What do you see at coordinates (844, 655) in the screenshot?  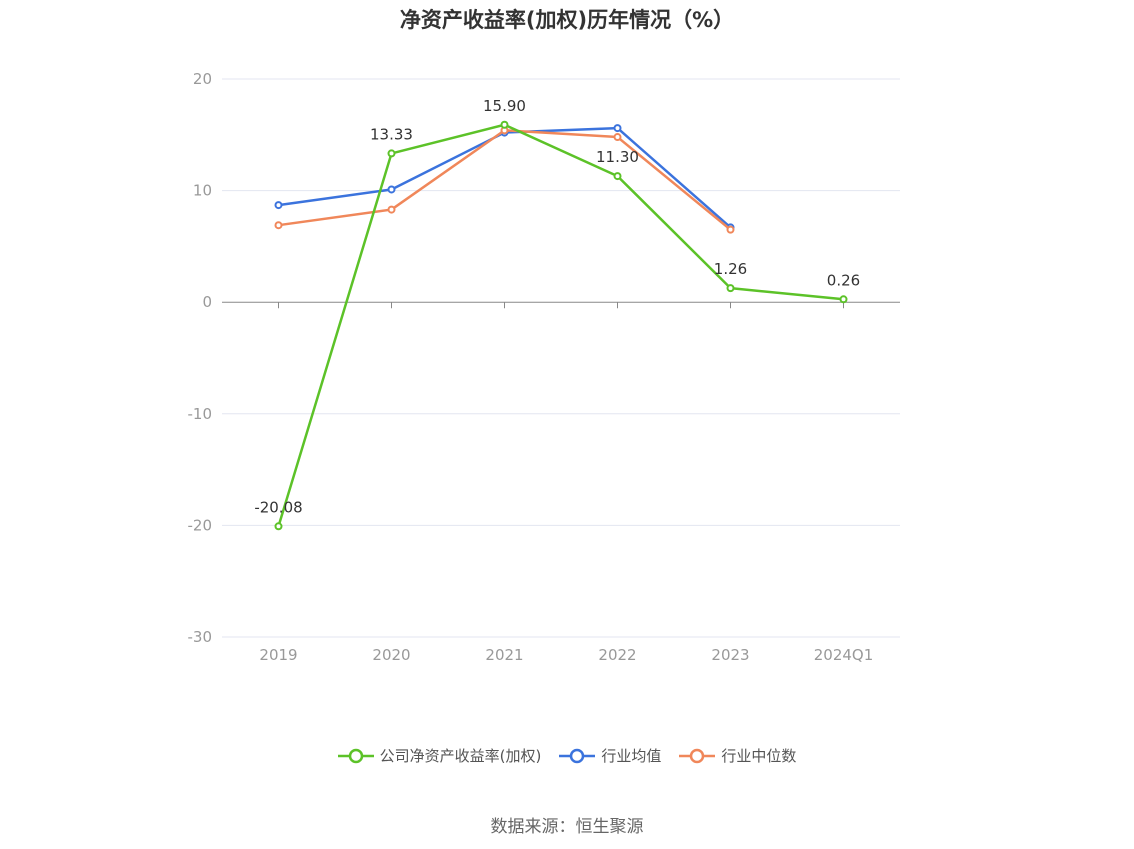 I see `x-tick-label: 2024Q1` at bounding box center [844, 655].